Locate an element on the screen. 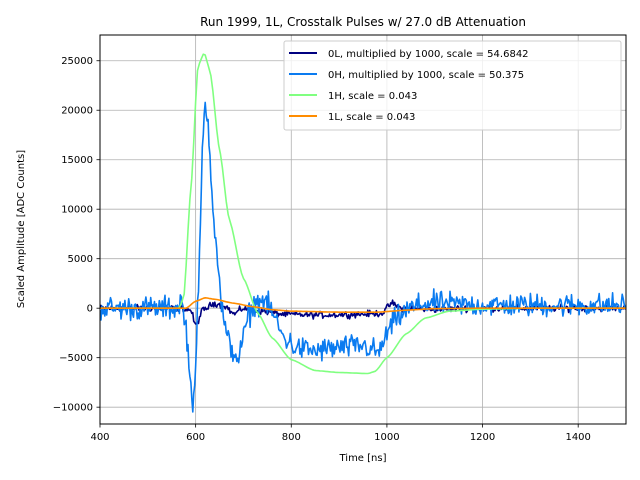 Image resolution: width=640 pixels, height=480 pixels. y-tick-label: 20000 is located at coordinates (77, 111).